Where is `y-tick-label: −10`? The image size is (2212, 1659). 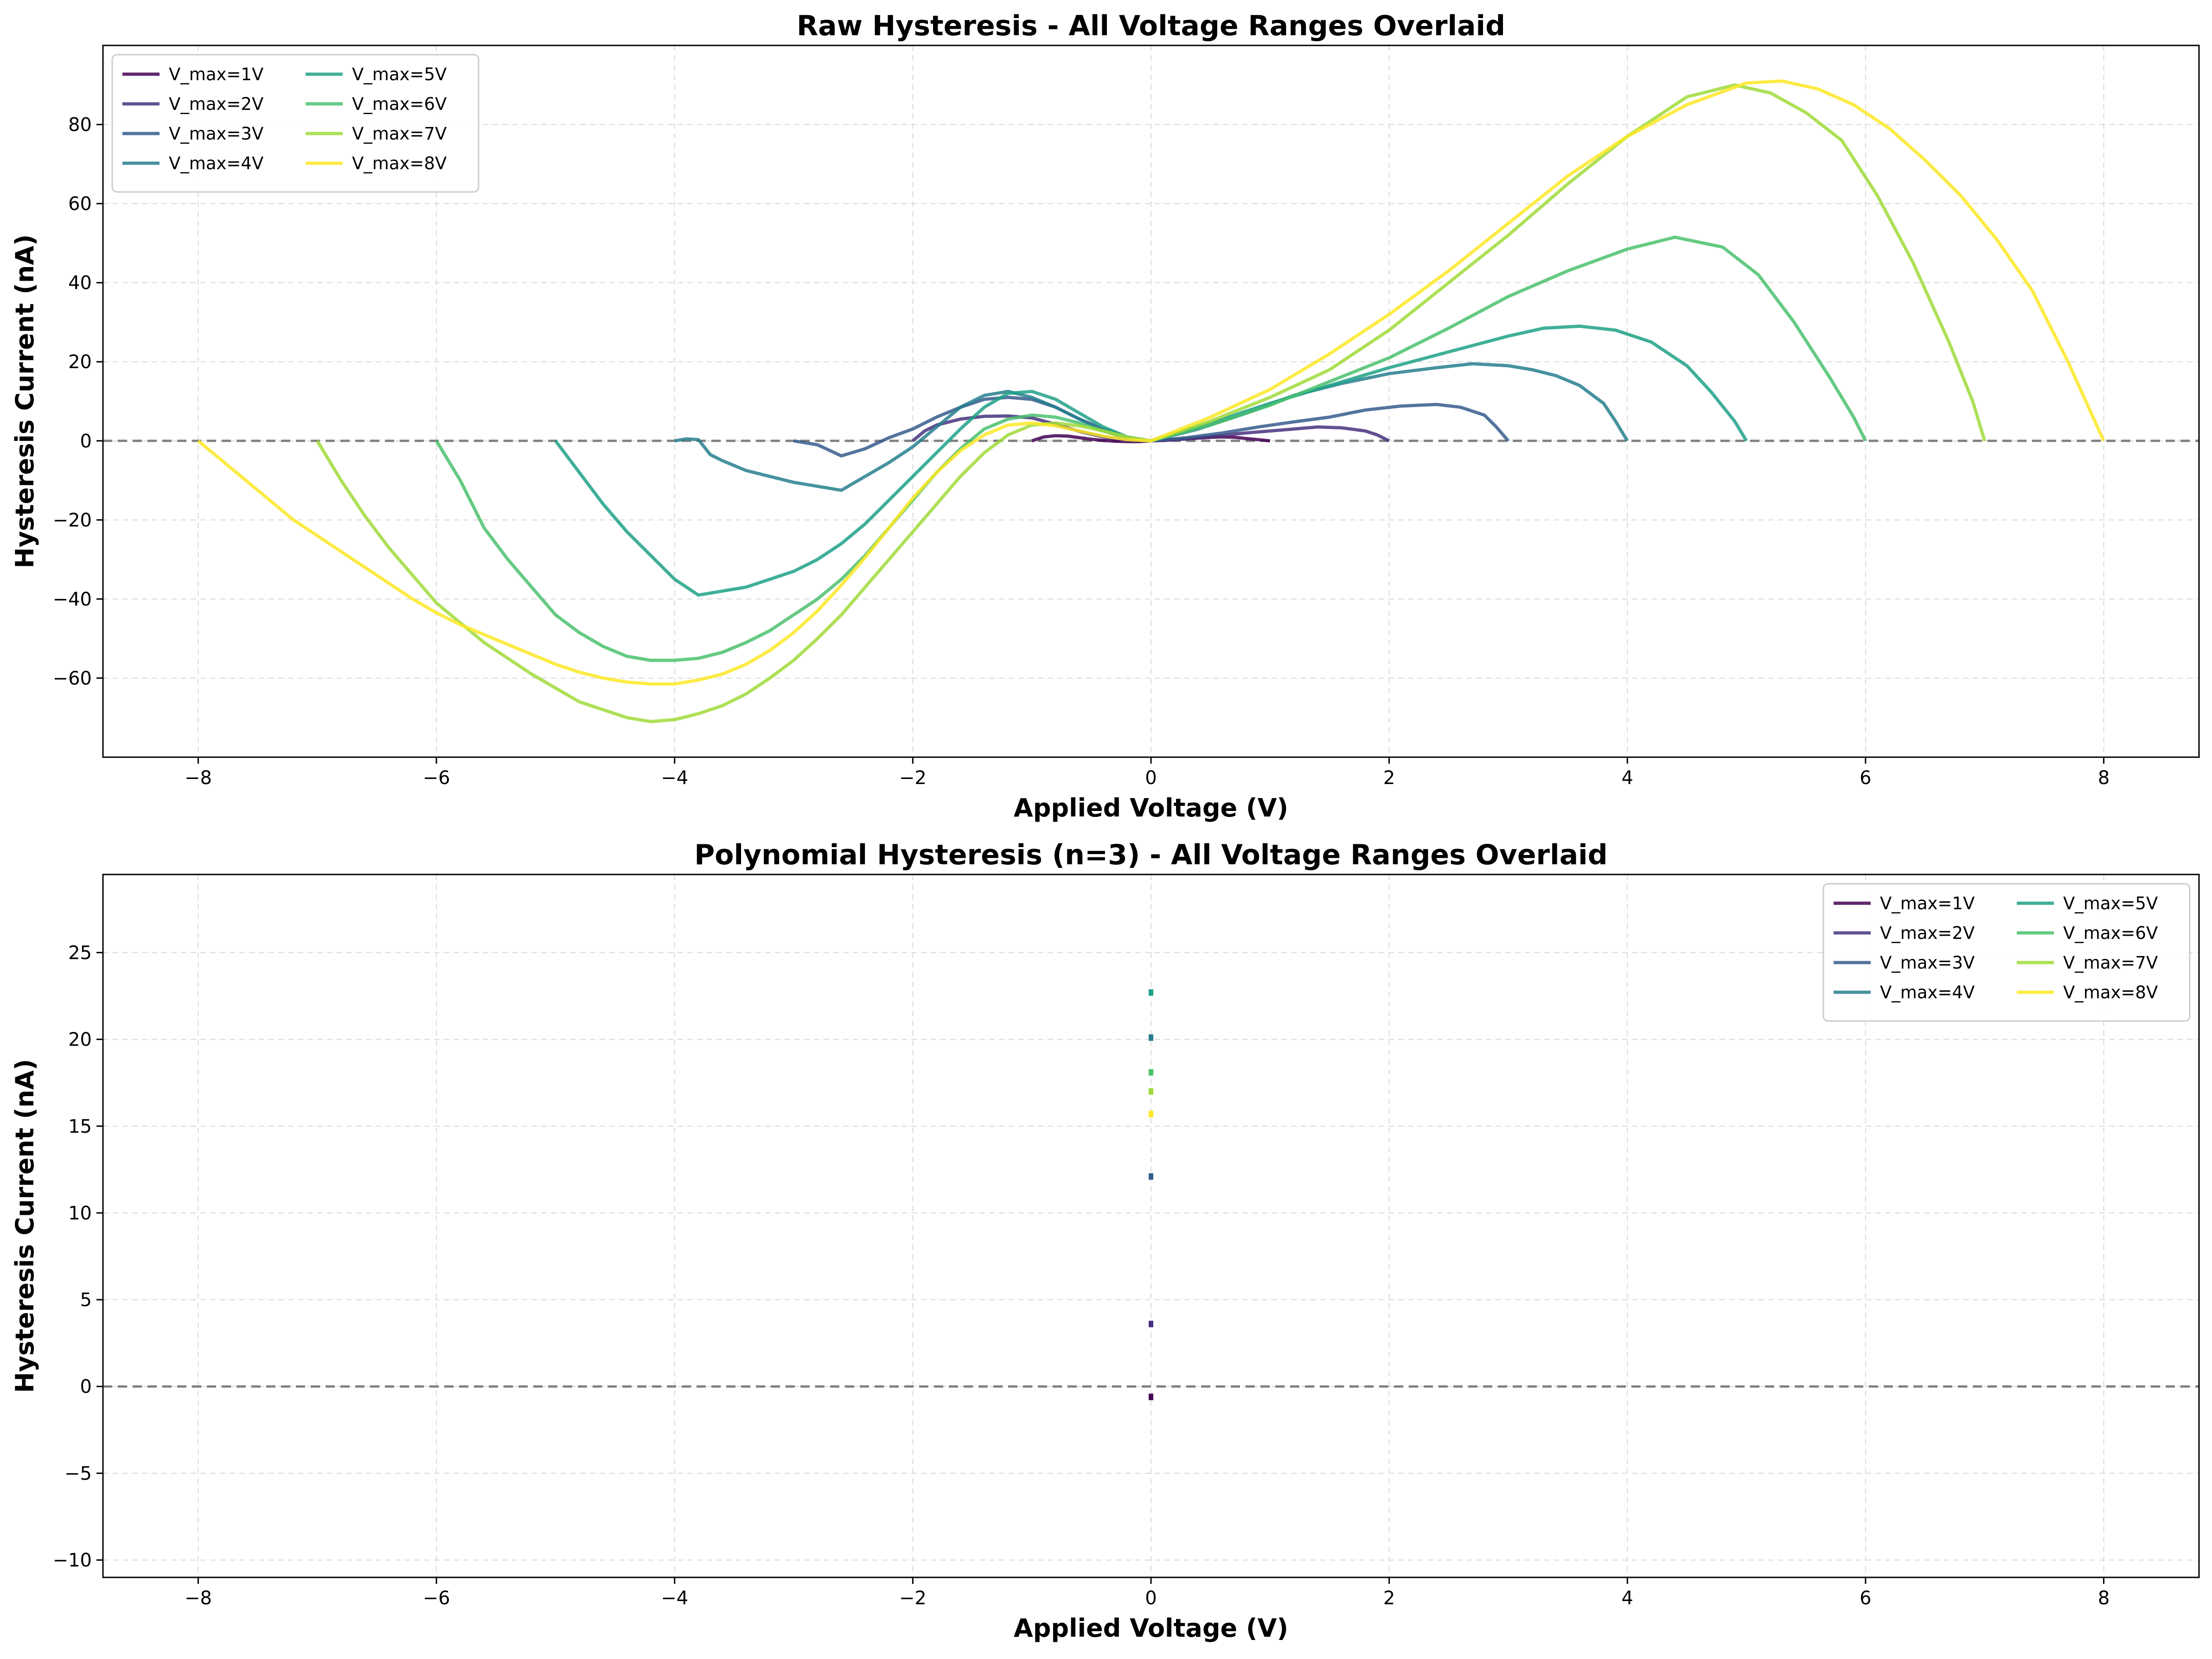 y-tick-label: −10 is located at coordinates (72, 1560).